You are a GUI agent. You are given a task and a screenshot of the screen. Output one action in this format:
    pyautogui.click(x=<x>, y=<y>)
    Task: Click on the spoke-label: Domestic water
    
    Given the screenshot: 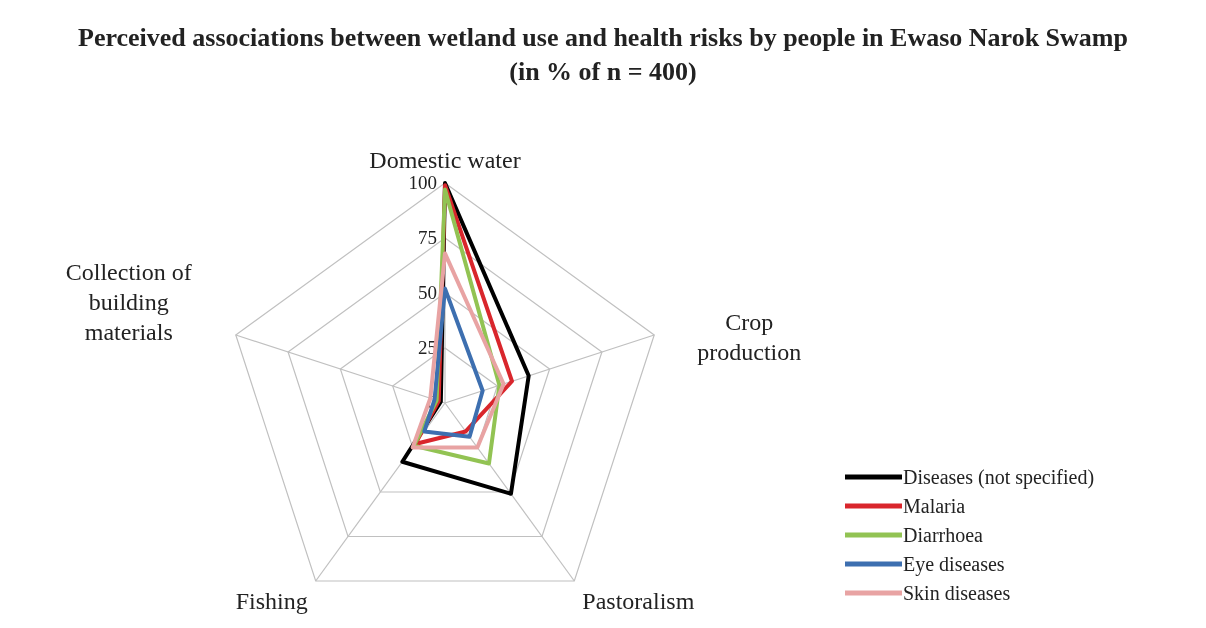 What is the action you would take?
    pyautogui.click(x=445, y=160)
    